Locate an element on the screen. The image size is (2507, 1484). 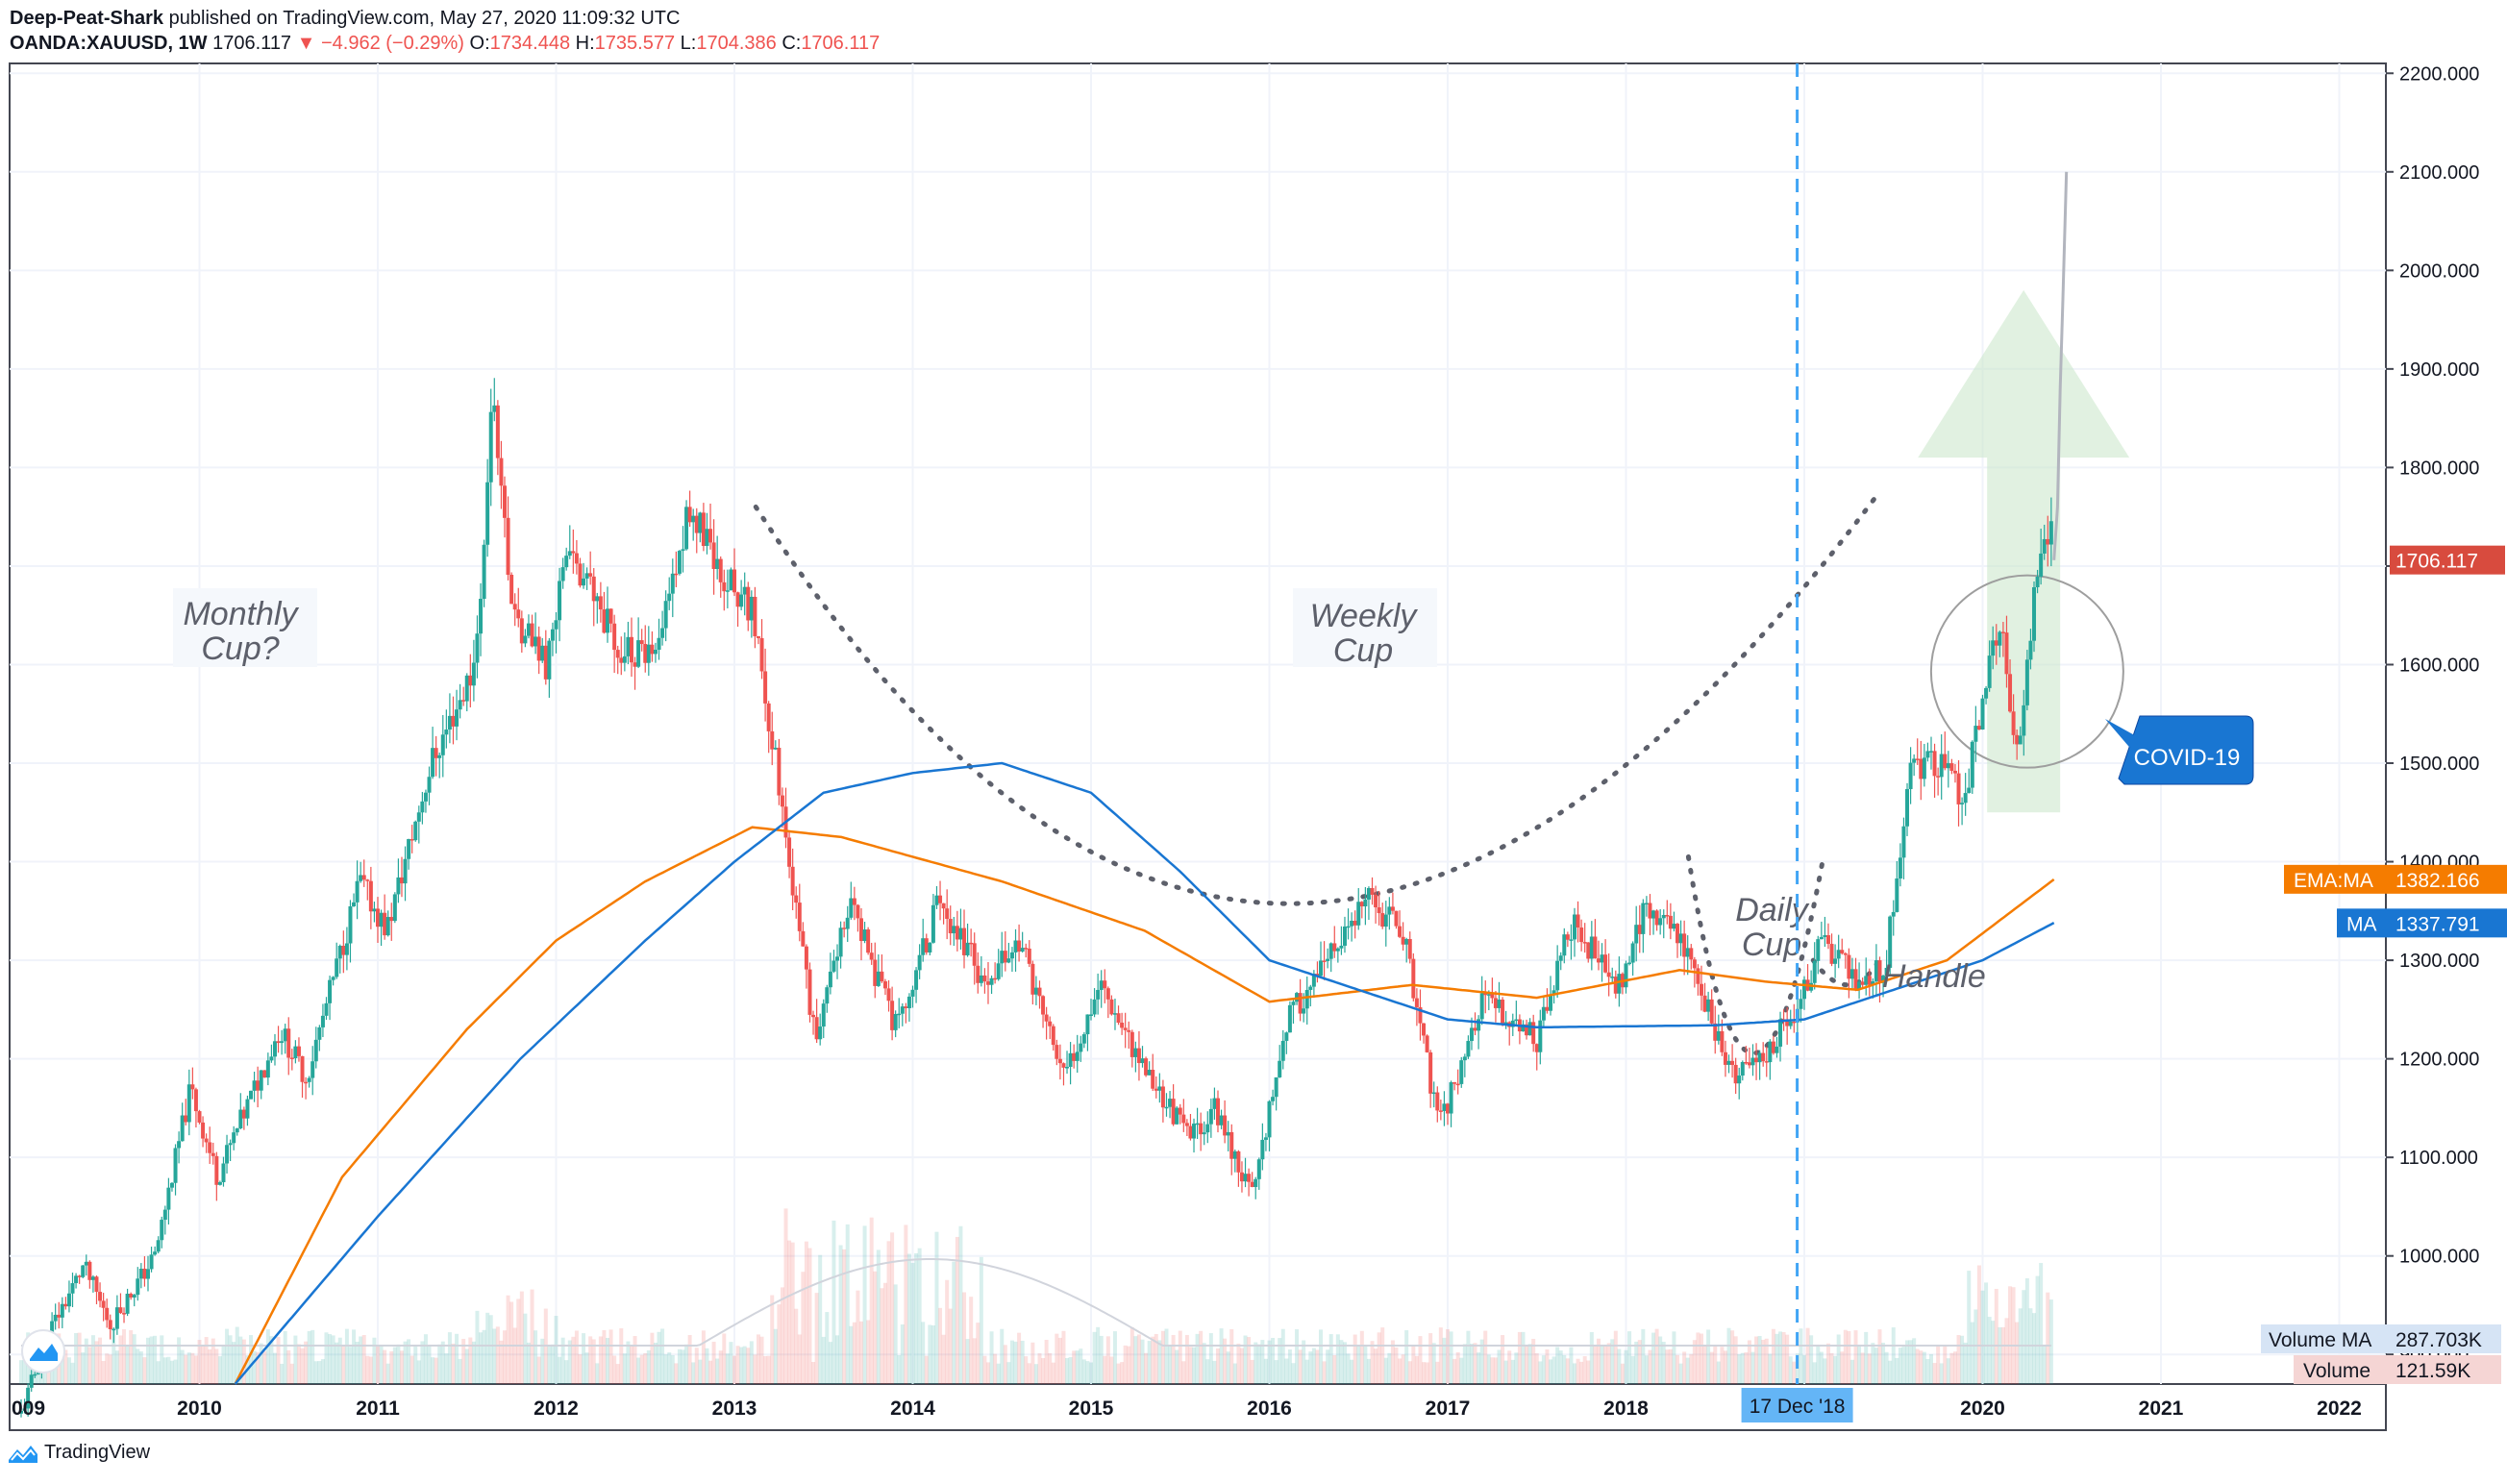
x-tick-label: 2012 is located at coordinates (556, 1408).